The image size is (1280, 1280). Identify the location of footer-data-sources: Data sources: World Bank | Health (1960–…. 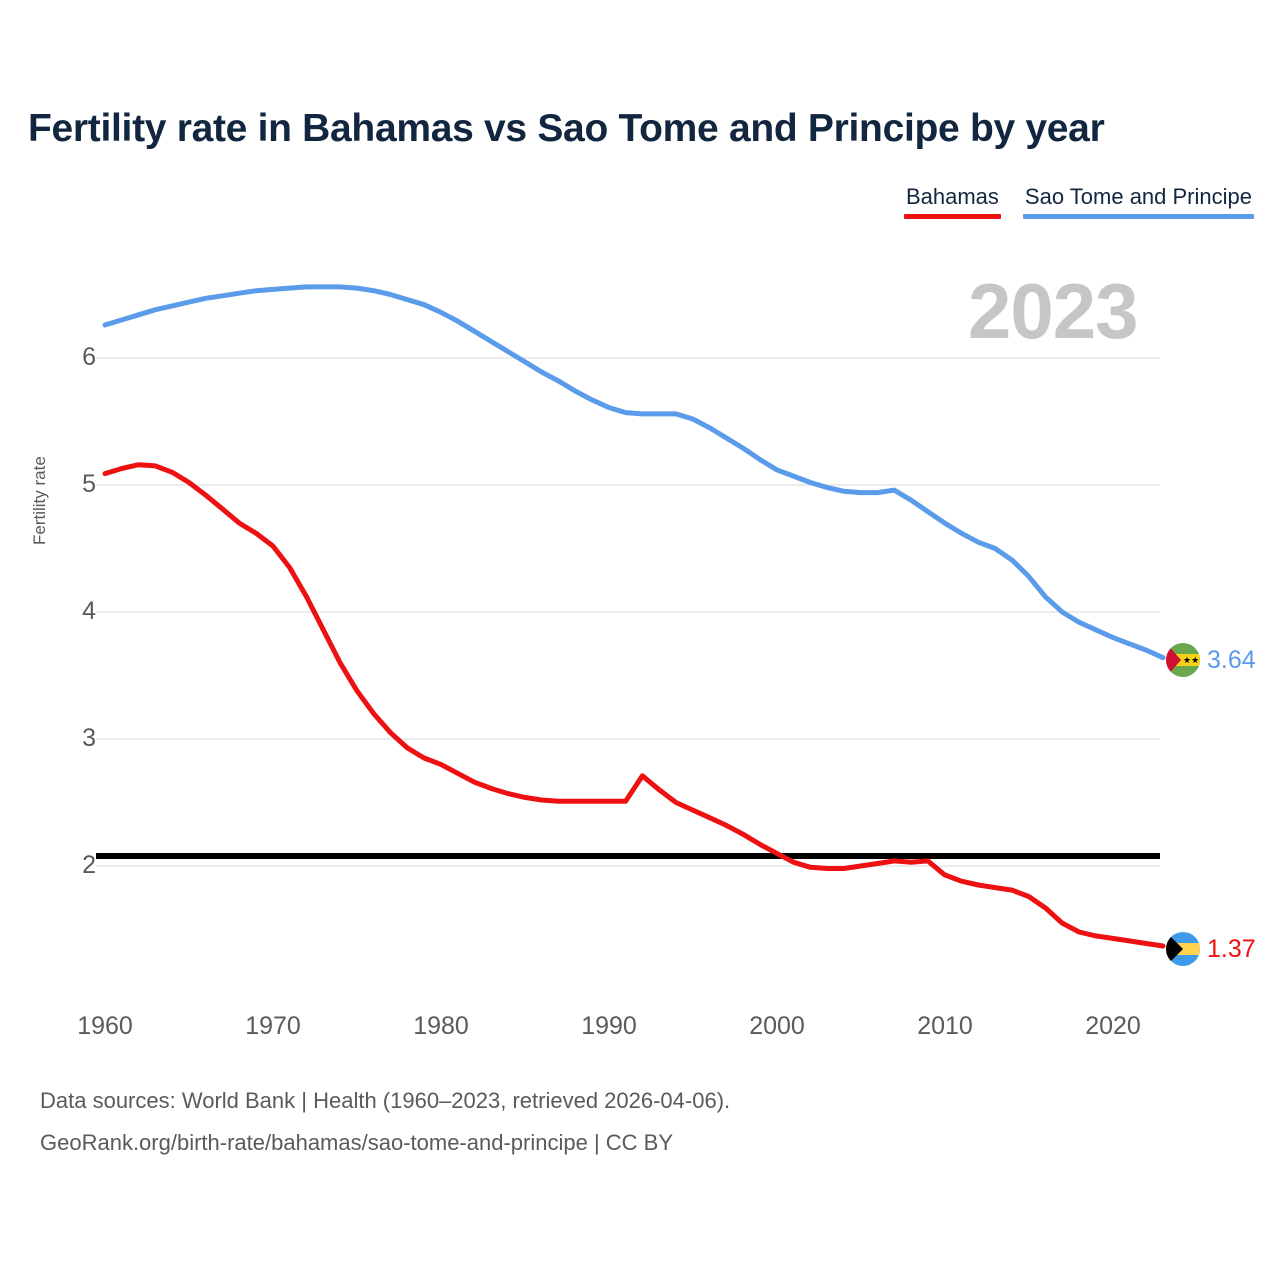
(385, 1100).